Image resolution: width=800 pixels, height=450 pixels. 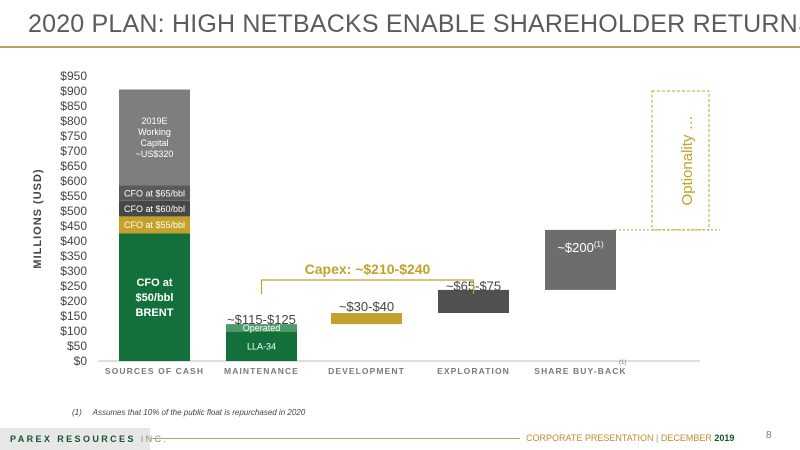 I want to click on y-tick-label: $900, so click(x=73, y=91).